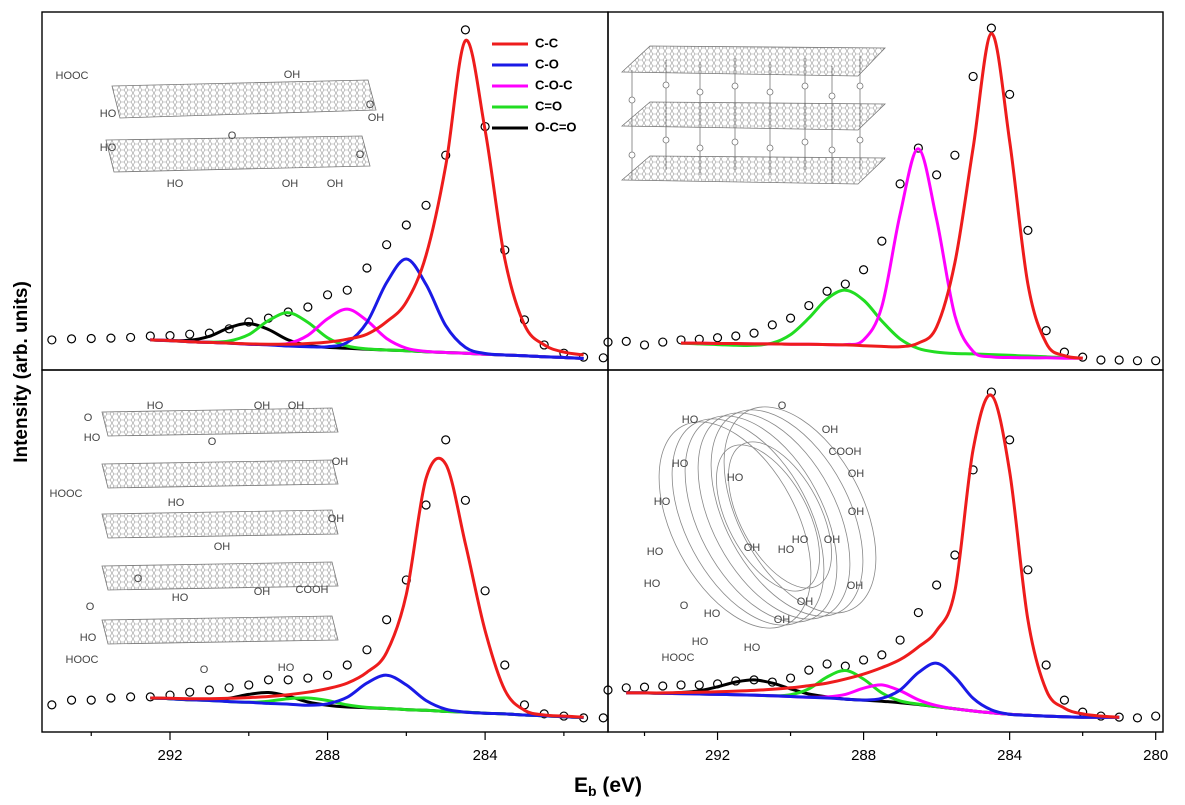 Image resolution: width=1185 pixels, height=805 pixels. Describe the element at coordinates (241, 126) in the screenshot. I see `inset-go` at that location.